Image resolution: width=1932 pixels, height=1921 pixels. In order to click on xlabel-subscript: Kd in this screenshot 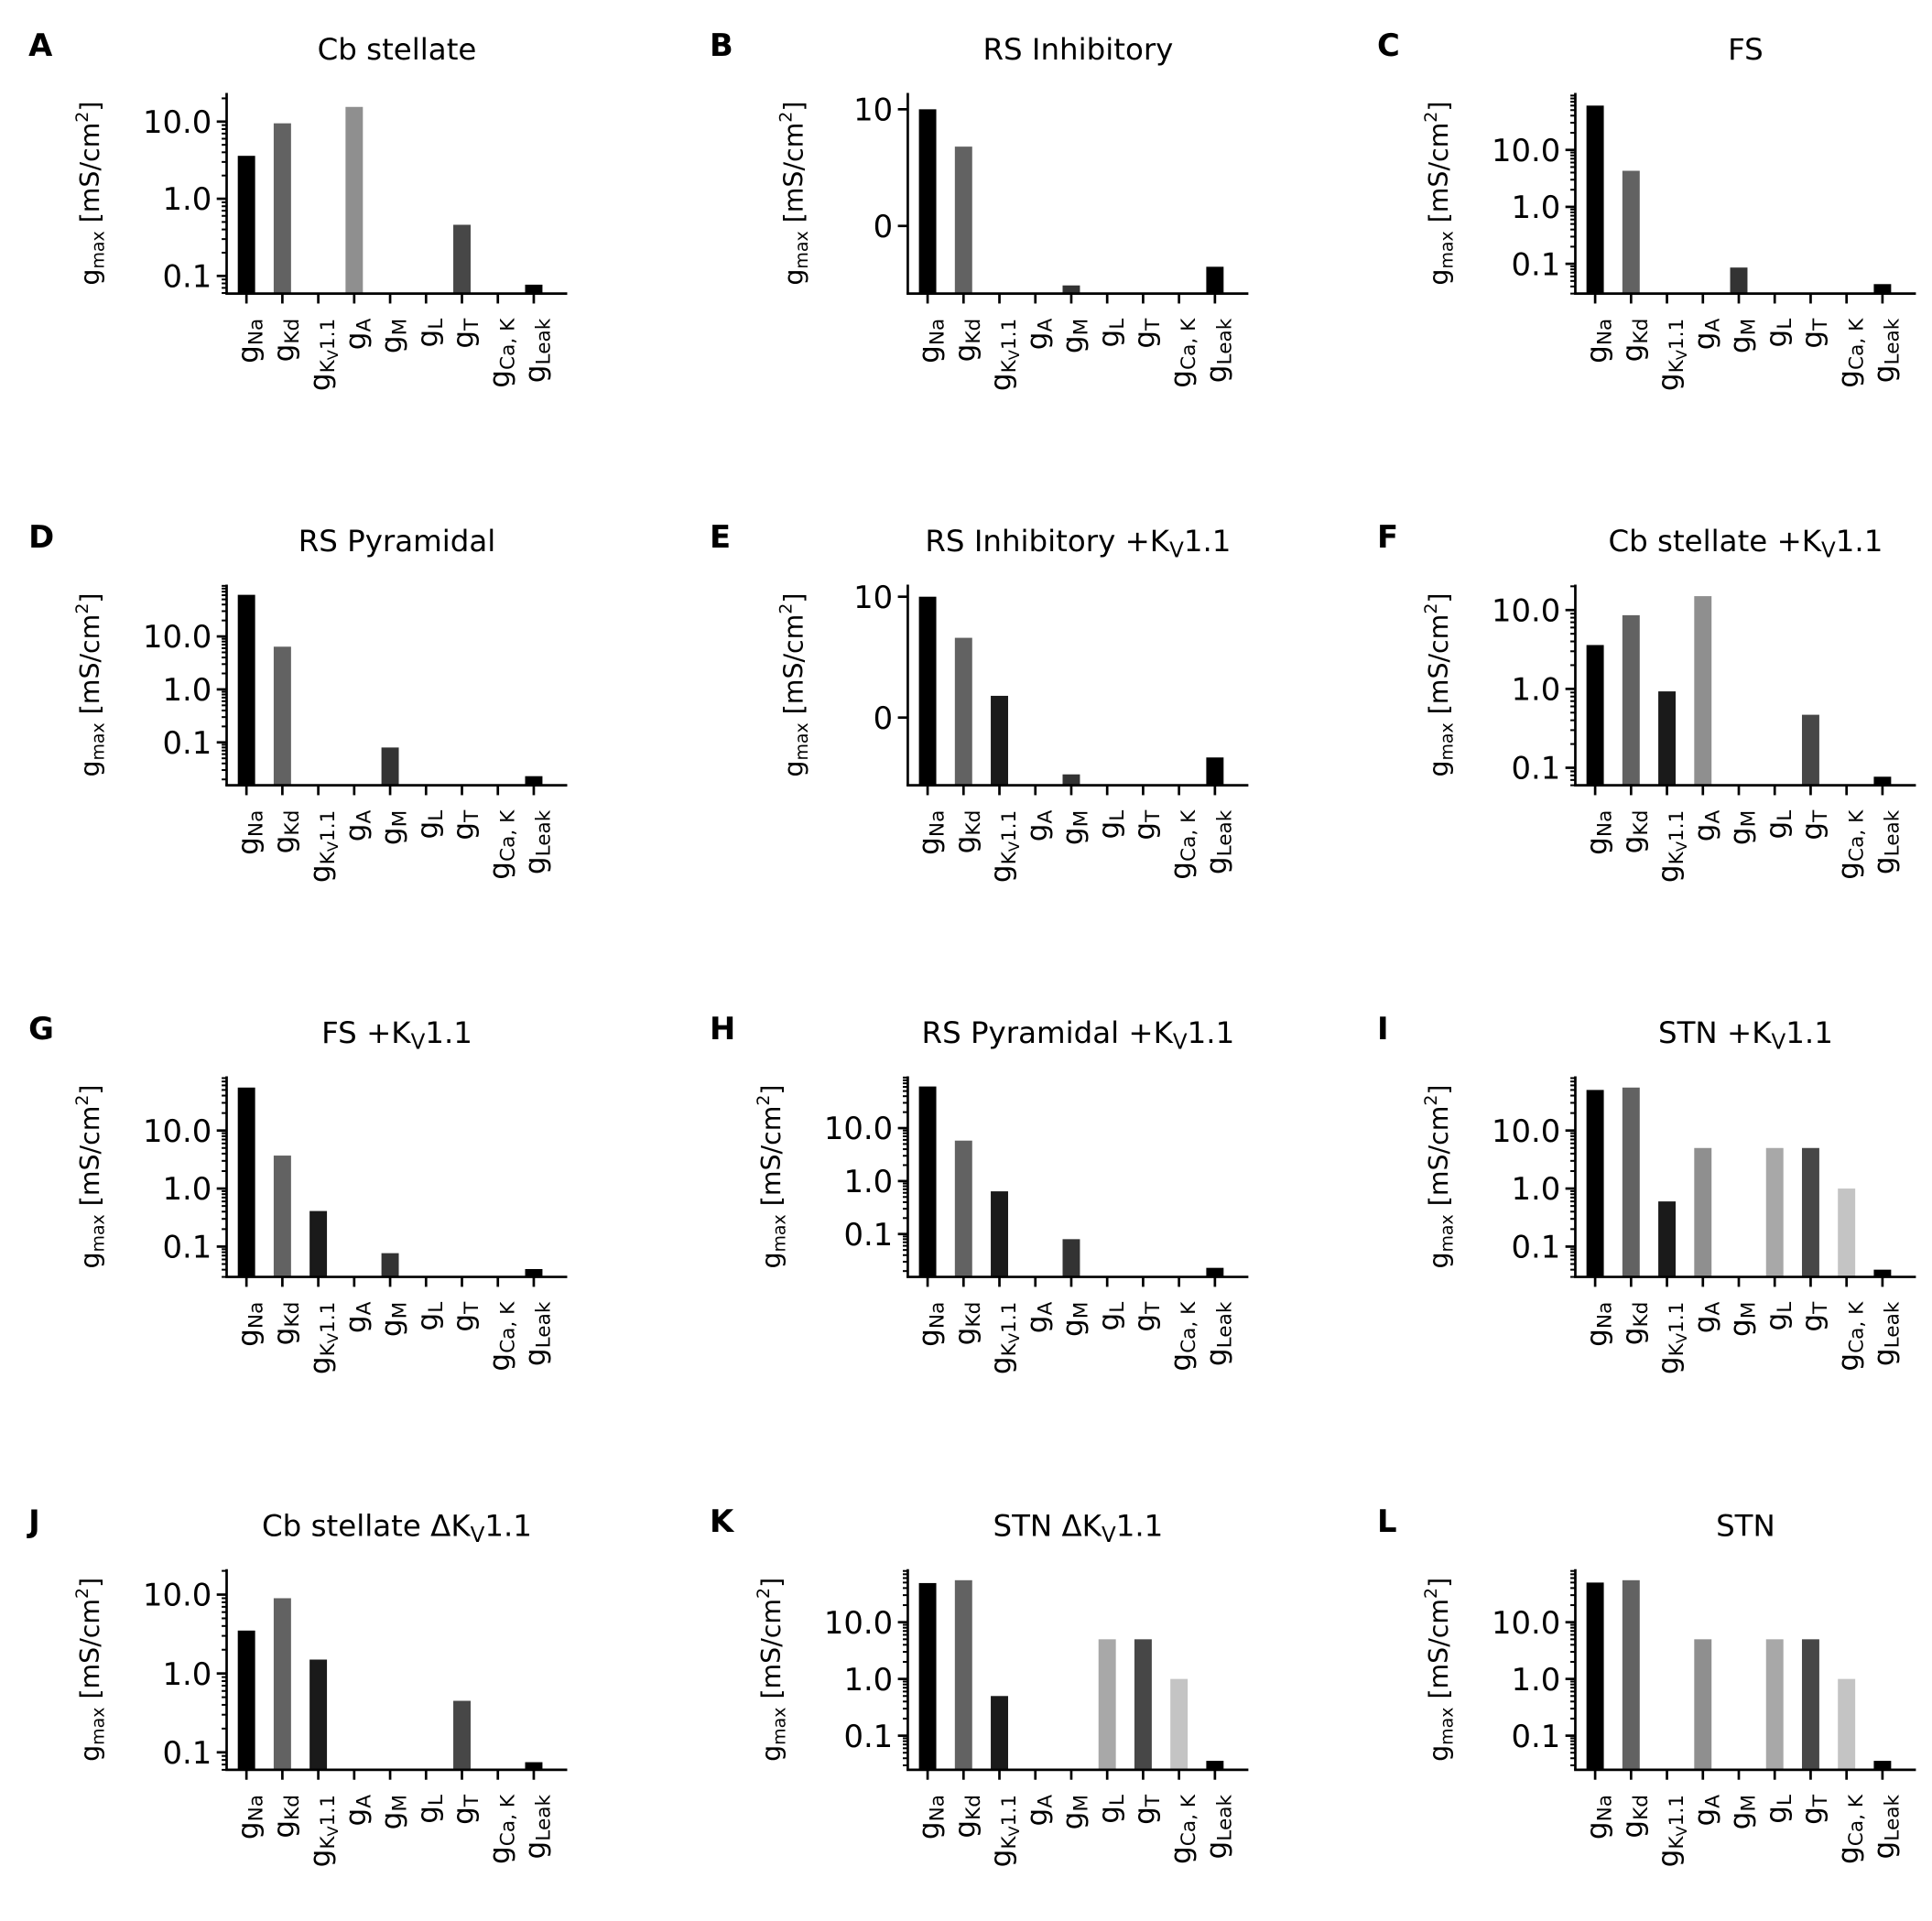, I will do `click(292, 331)`.